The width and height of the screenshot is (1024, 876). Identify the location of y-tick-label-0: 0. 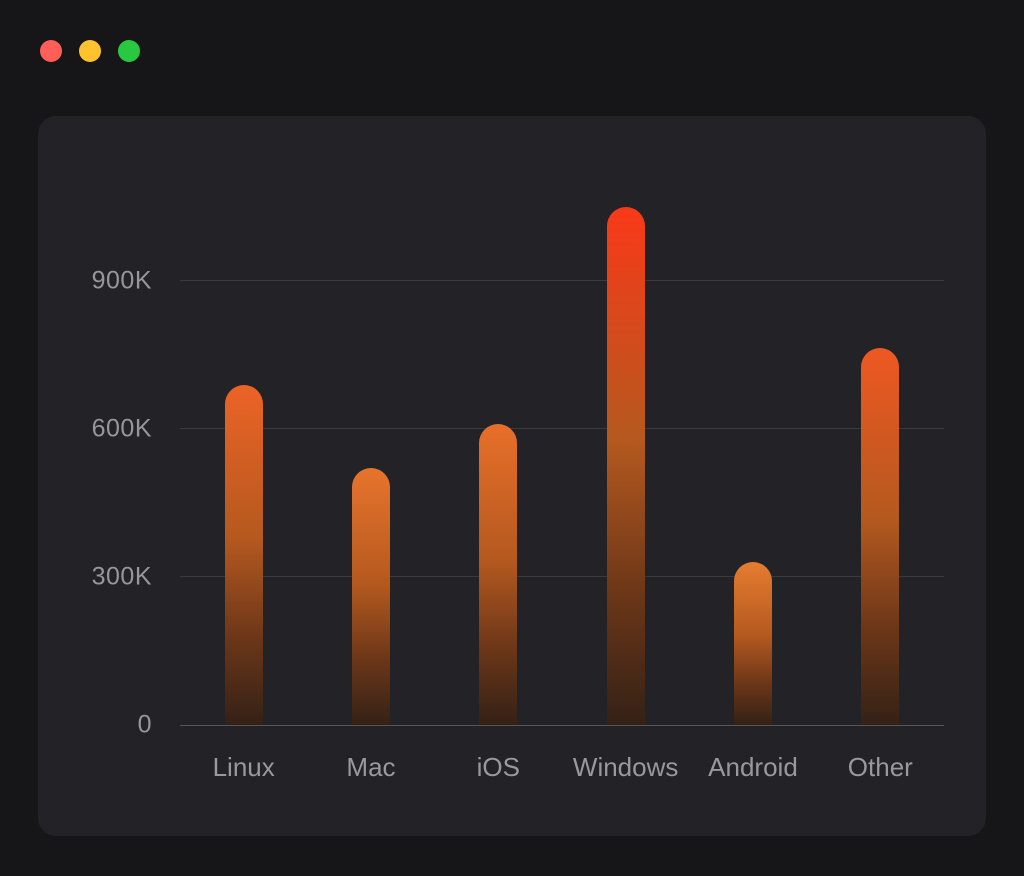
(144, 724).